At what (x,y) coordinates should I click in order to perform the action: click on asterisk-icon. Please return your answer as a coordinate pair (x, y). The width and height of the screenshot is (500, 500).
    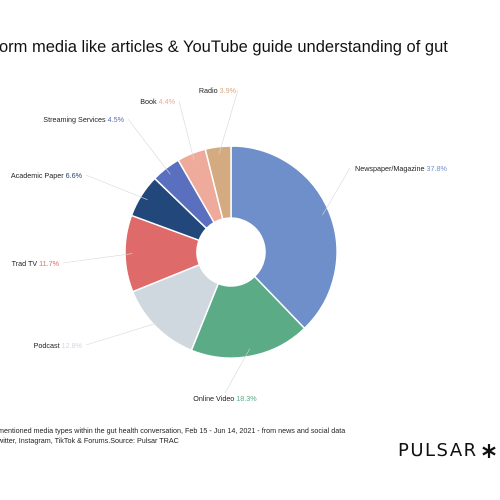
    Looking at the image, I should click on (488, 450).